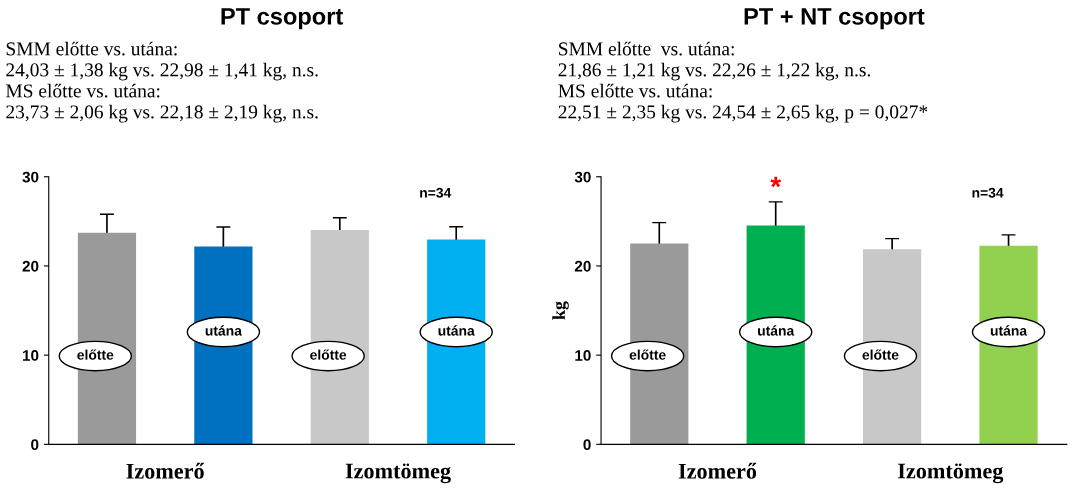 The width and height of the screenshot is (1083, 491). I want to click on chart-title: PT + NT csoport, so click(834, 19).